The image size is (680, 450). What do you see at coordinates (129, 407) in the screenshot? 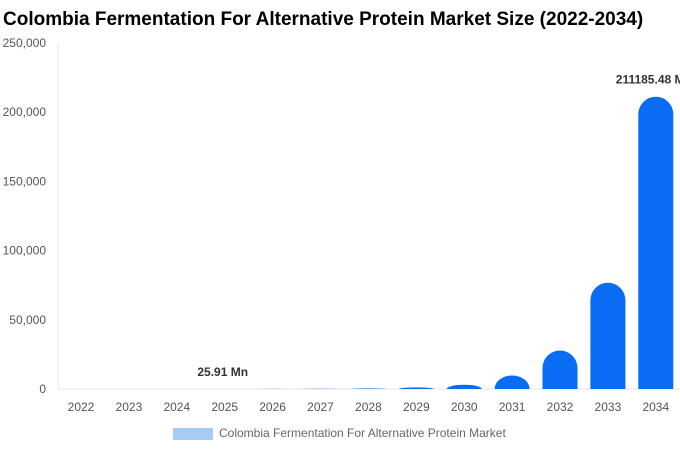
I see `x-tick-label: 2023` at bounding box center [129, 407].